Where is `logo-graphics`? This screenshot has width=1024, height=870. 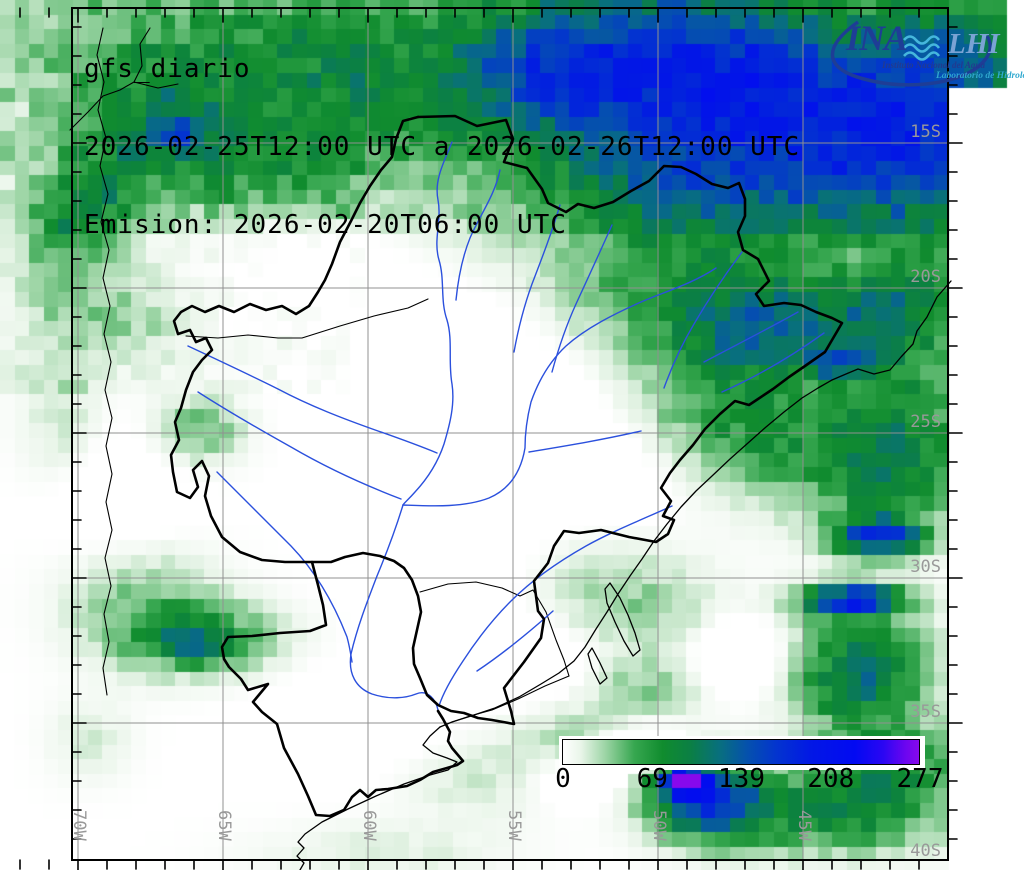
logo-graphics is located at coordinates (911, 53).